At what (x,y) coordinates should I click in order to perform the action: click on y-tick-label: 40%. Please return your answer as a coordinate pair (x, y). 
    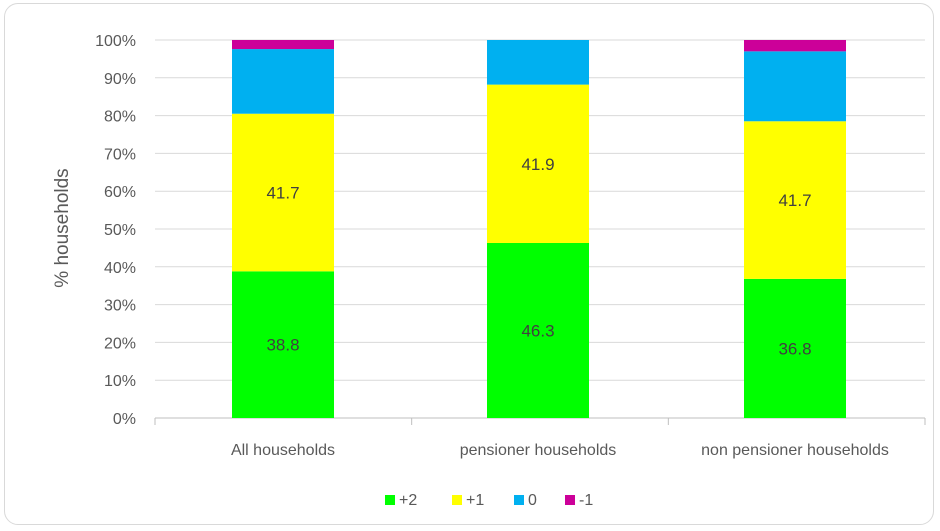
    Looking at the image, I should click on (120, 268).